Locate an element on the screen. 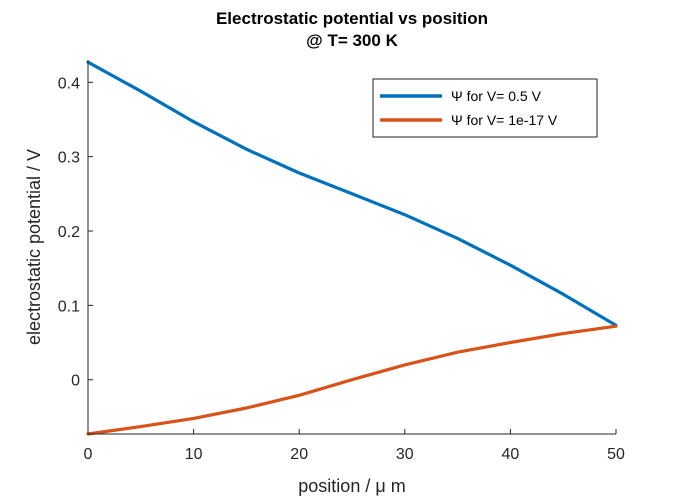  legend-label-series-2: Ψ for V= 1e-17 V is located at coordinates (504, 120).